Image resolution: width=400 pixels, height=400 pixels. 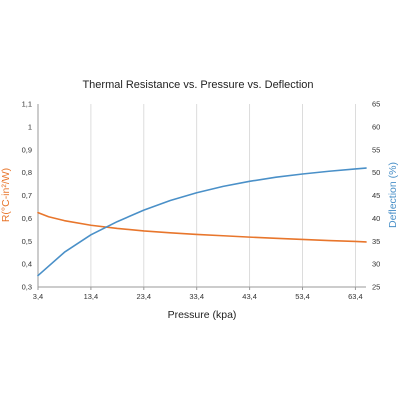 I want to click on x-tick-label: 13,4, so click(x=91, y=296).